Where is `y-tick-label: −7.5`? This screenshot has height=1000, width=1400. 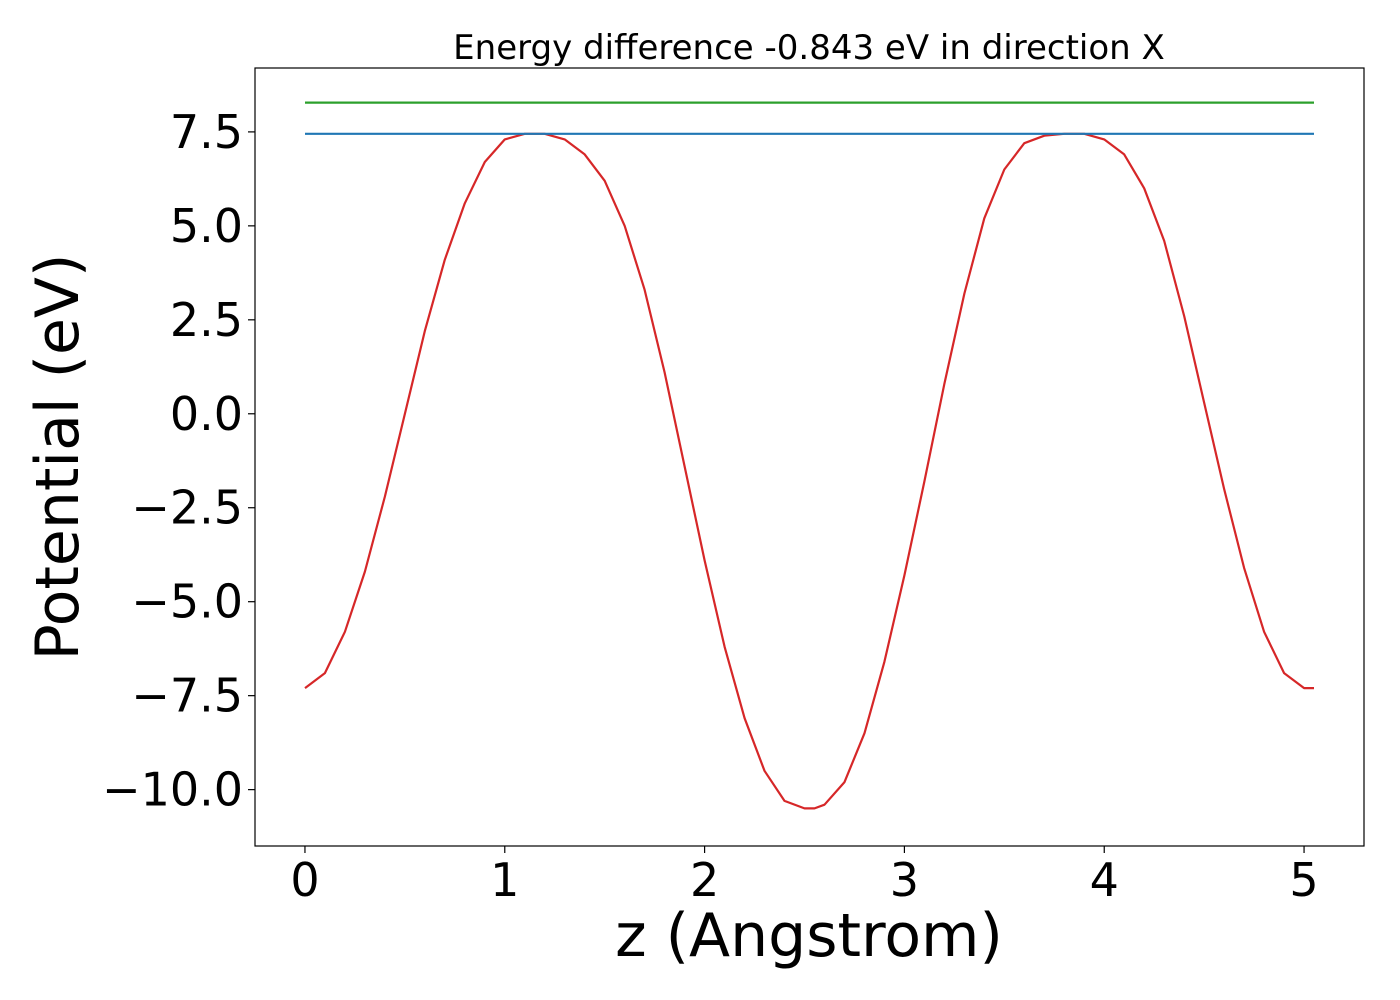
y-tick-label: −7.5 is located at coordinates (187, 696).